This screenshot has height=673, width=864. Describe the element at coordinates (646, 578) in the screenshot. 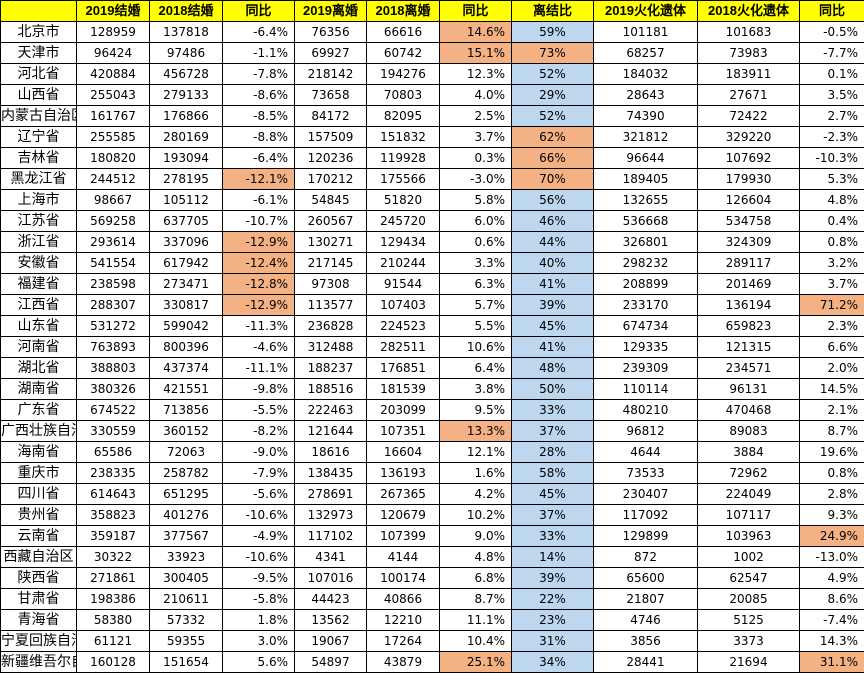

I see `cremation-2019-cell: 65600` at that location.